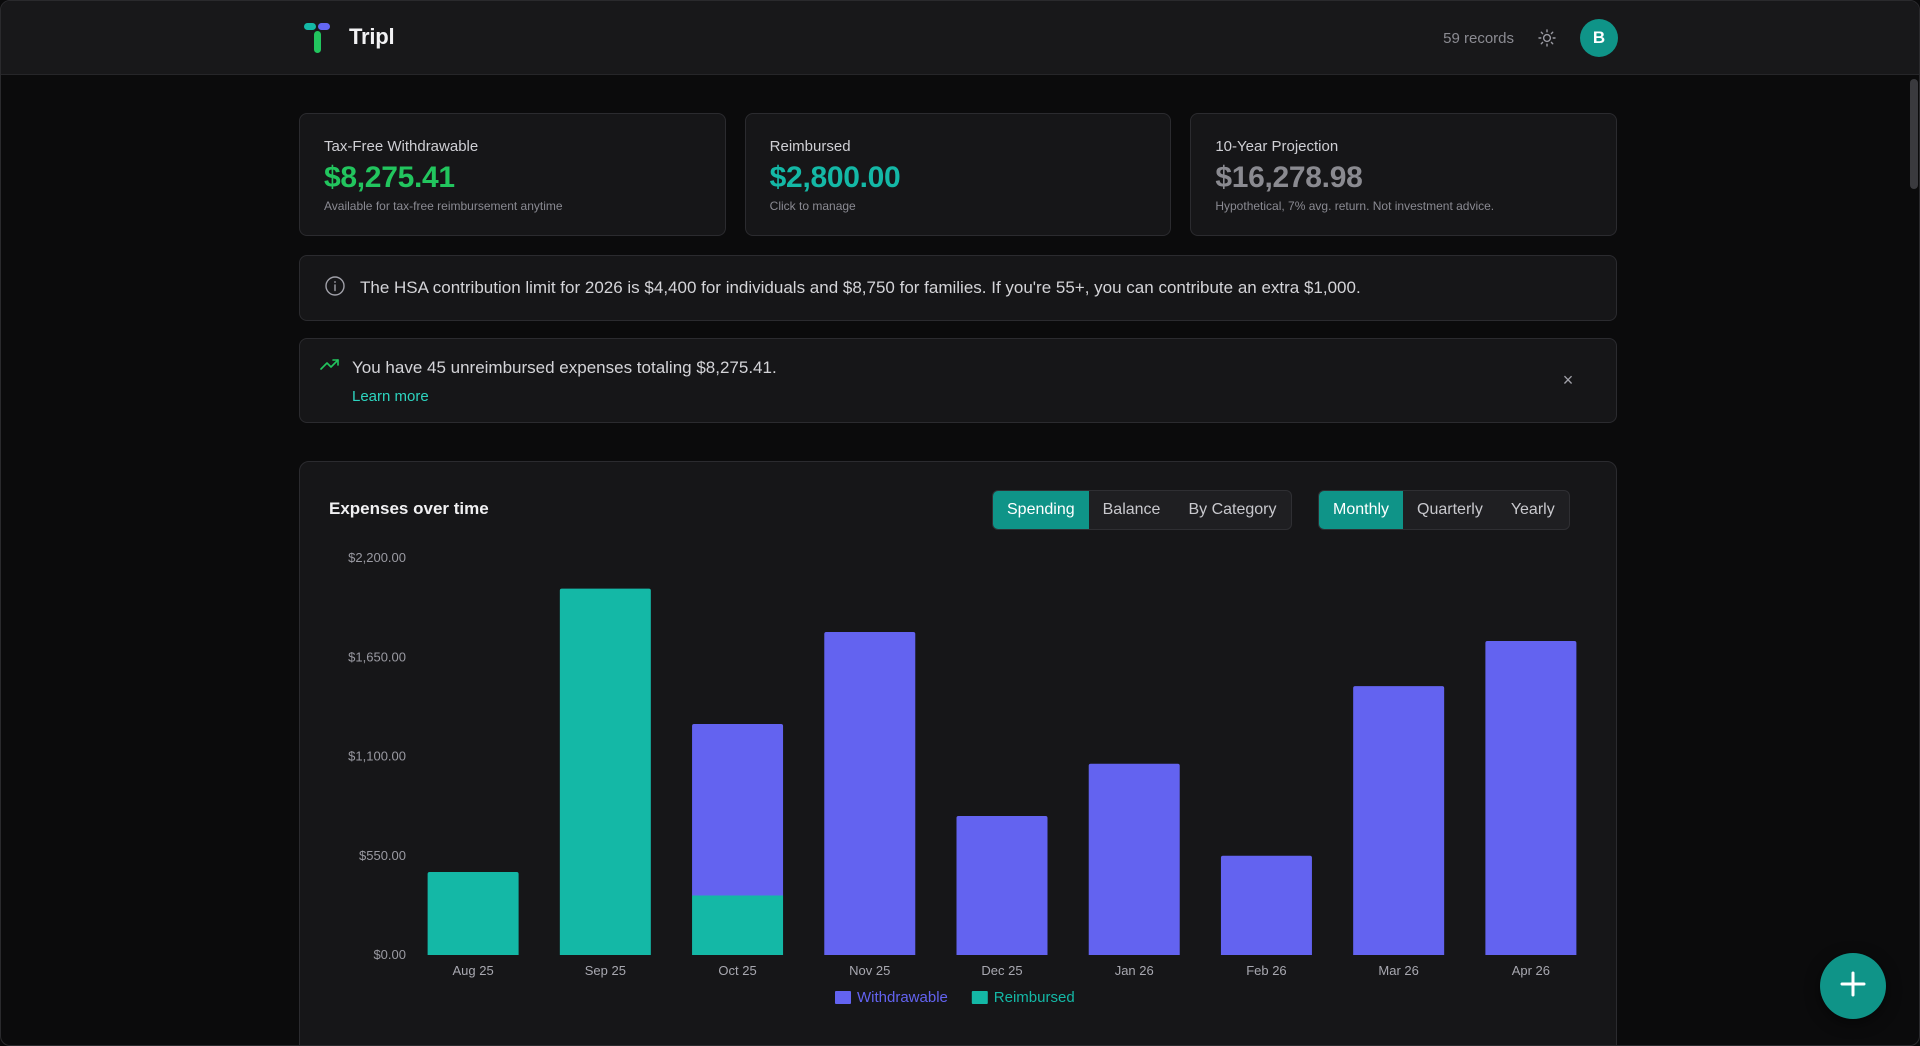  What do you see at coordinates (902, 997) in the screenshot?
I see `legend-label: Withdrawable` at bounding box center [902, 997].